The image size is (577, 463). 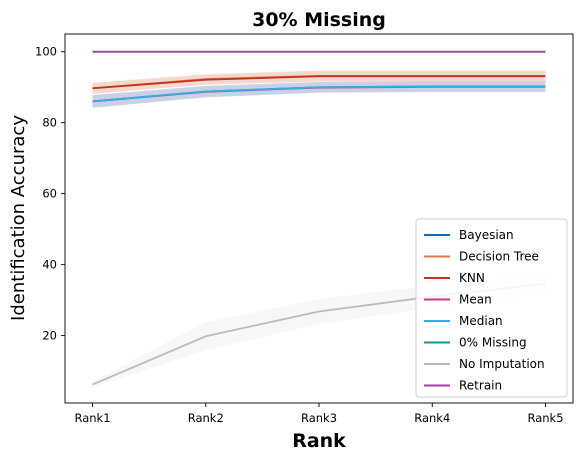 I want to click on legend-label-mean: Mean, so click(x=475, y=300).